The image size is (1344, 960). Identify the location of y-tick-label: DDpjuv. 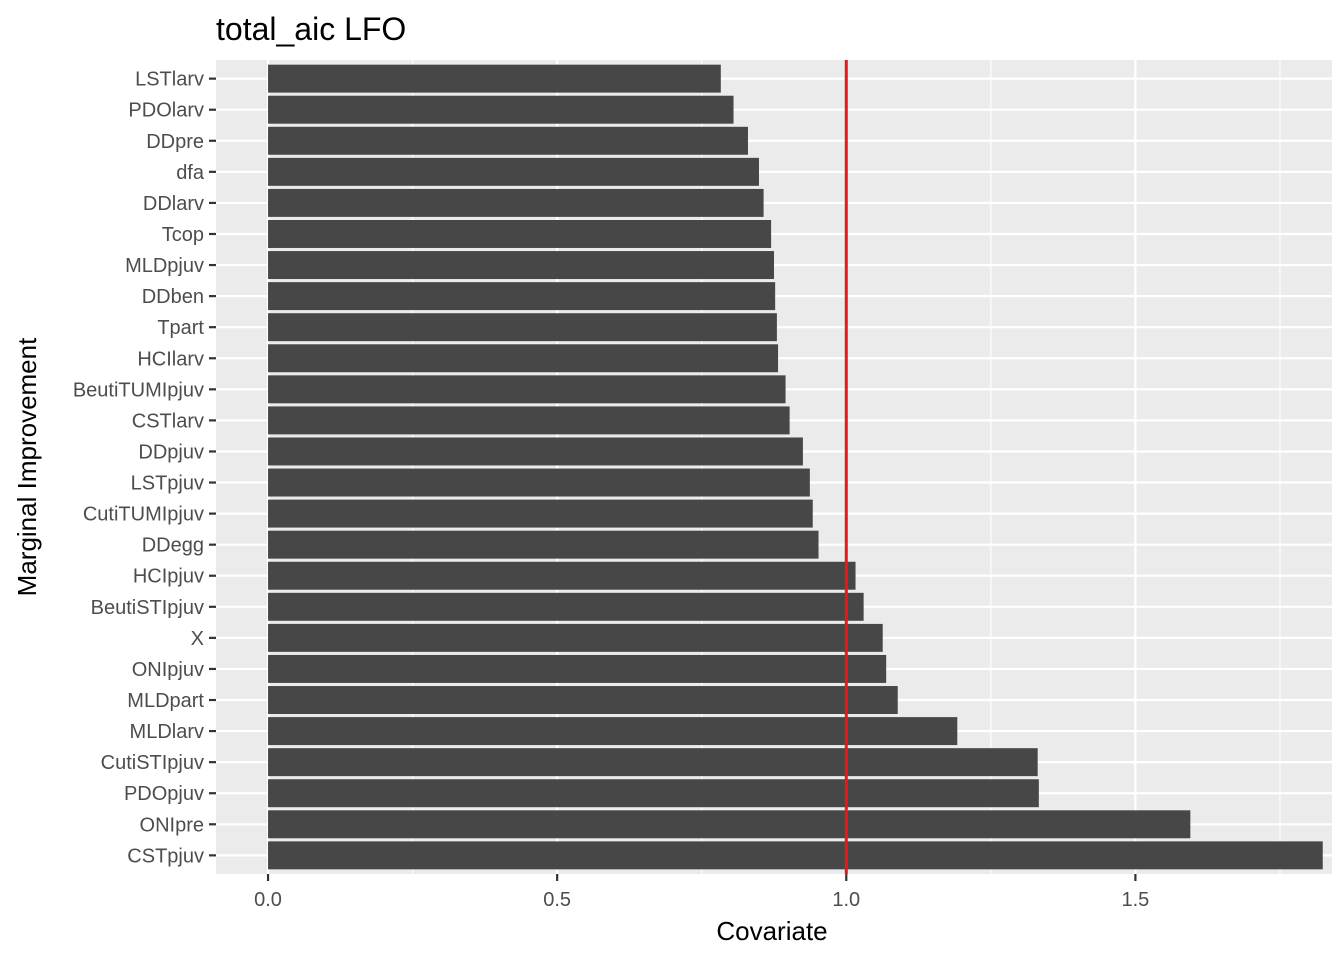
(171, 452).